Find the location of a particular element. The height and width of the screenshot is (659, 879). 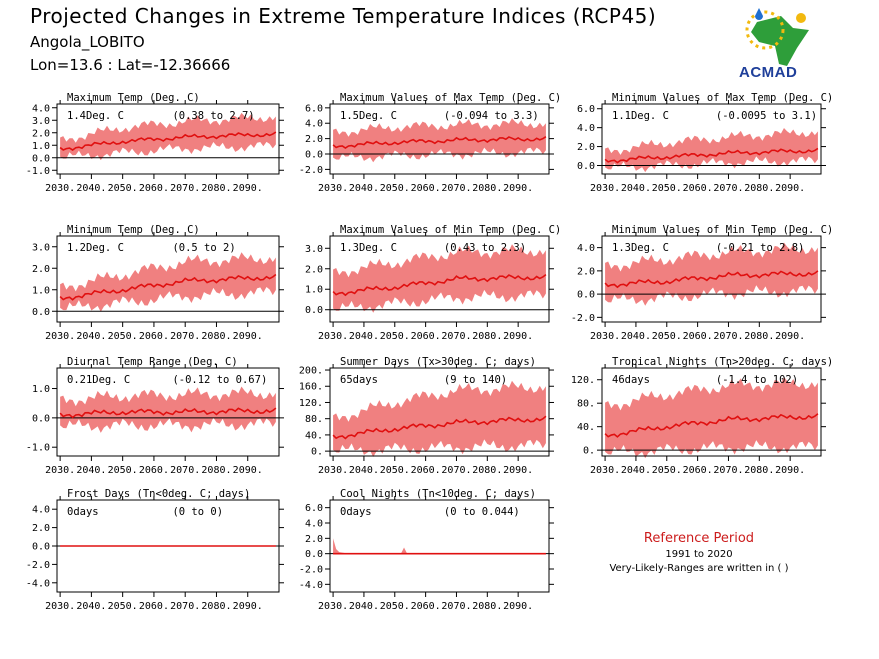

africa-map-icon is located at coordinates (777, 37).